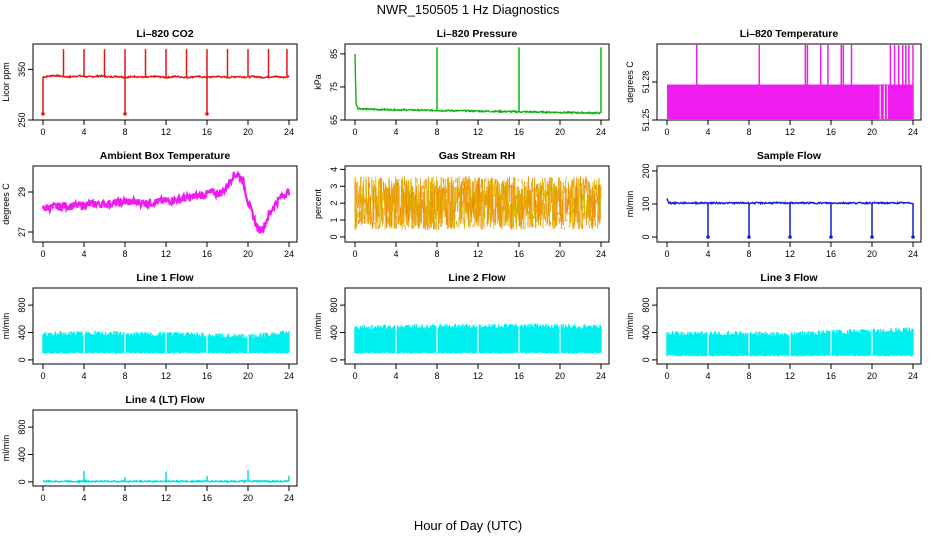 Image resolution: width=936 pixels, height=540 pixels. I want to click on temperature-band, so click(790, 101).